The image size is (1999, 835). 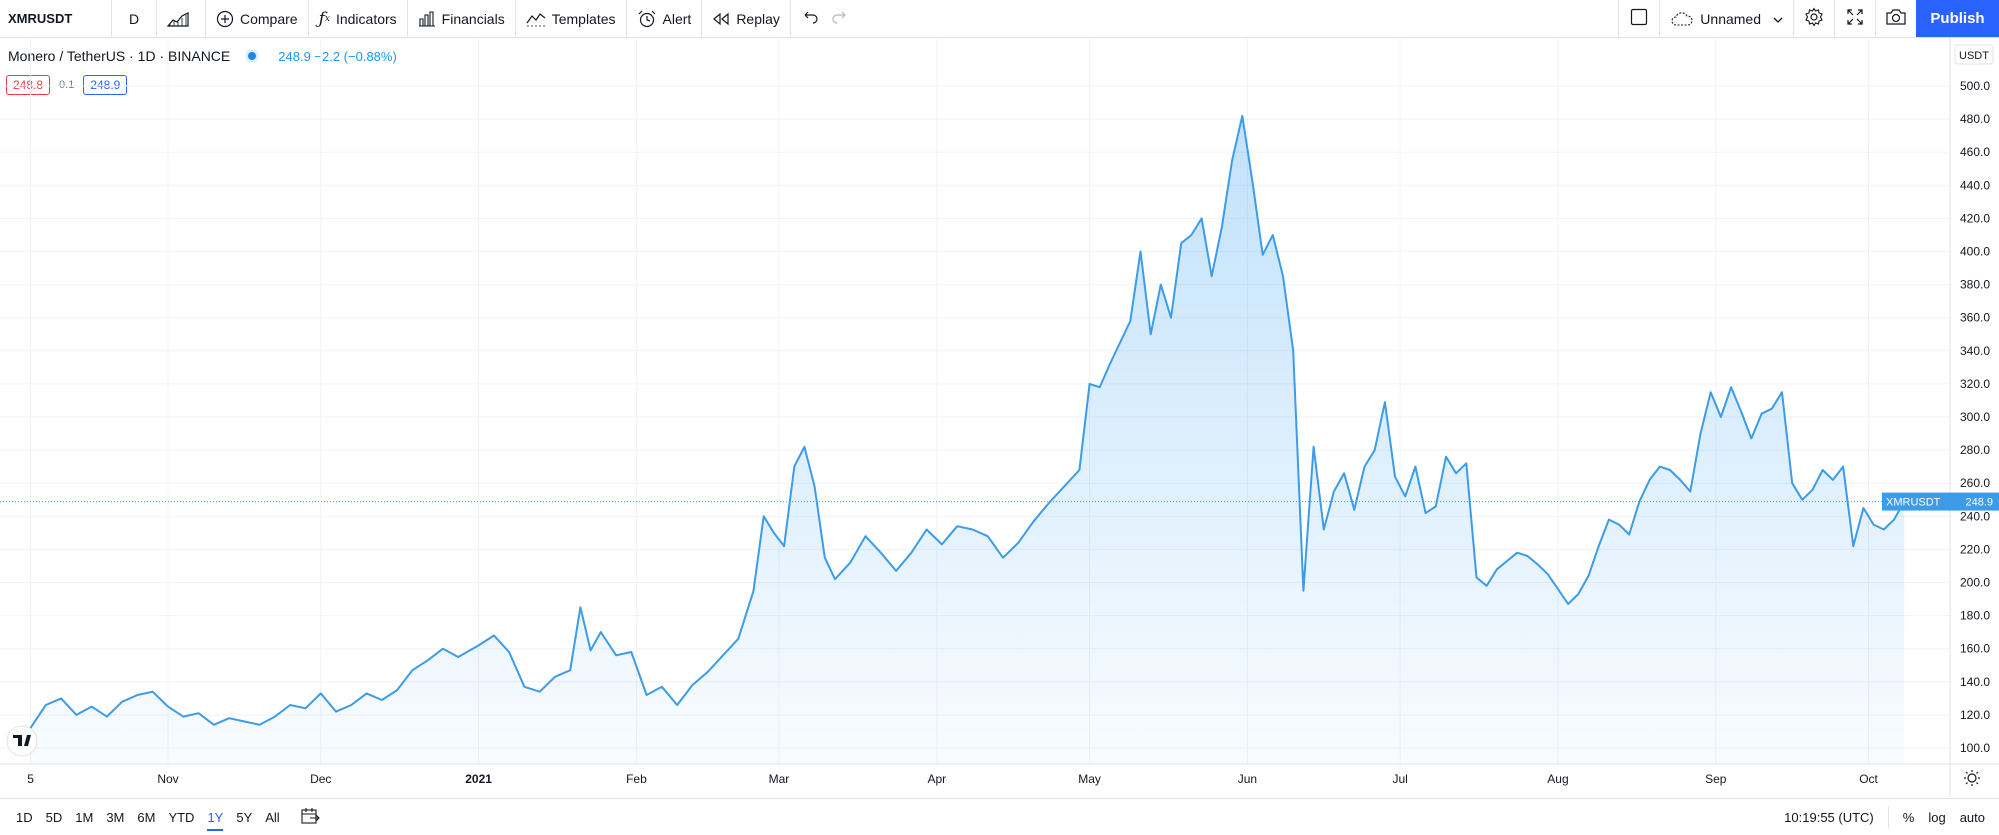 What do you see at coordinates (1778, 19) in the screenshot?
I see `chevron-down-icon` at bounding box center [1778, 19].